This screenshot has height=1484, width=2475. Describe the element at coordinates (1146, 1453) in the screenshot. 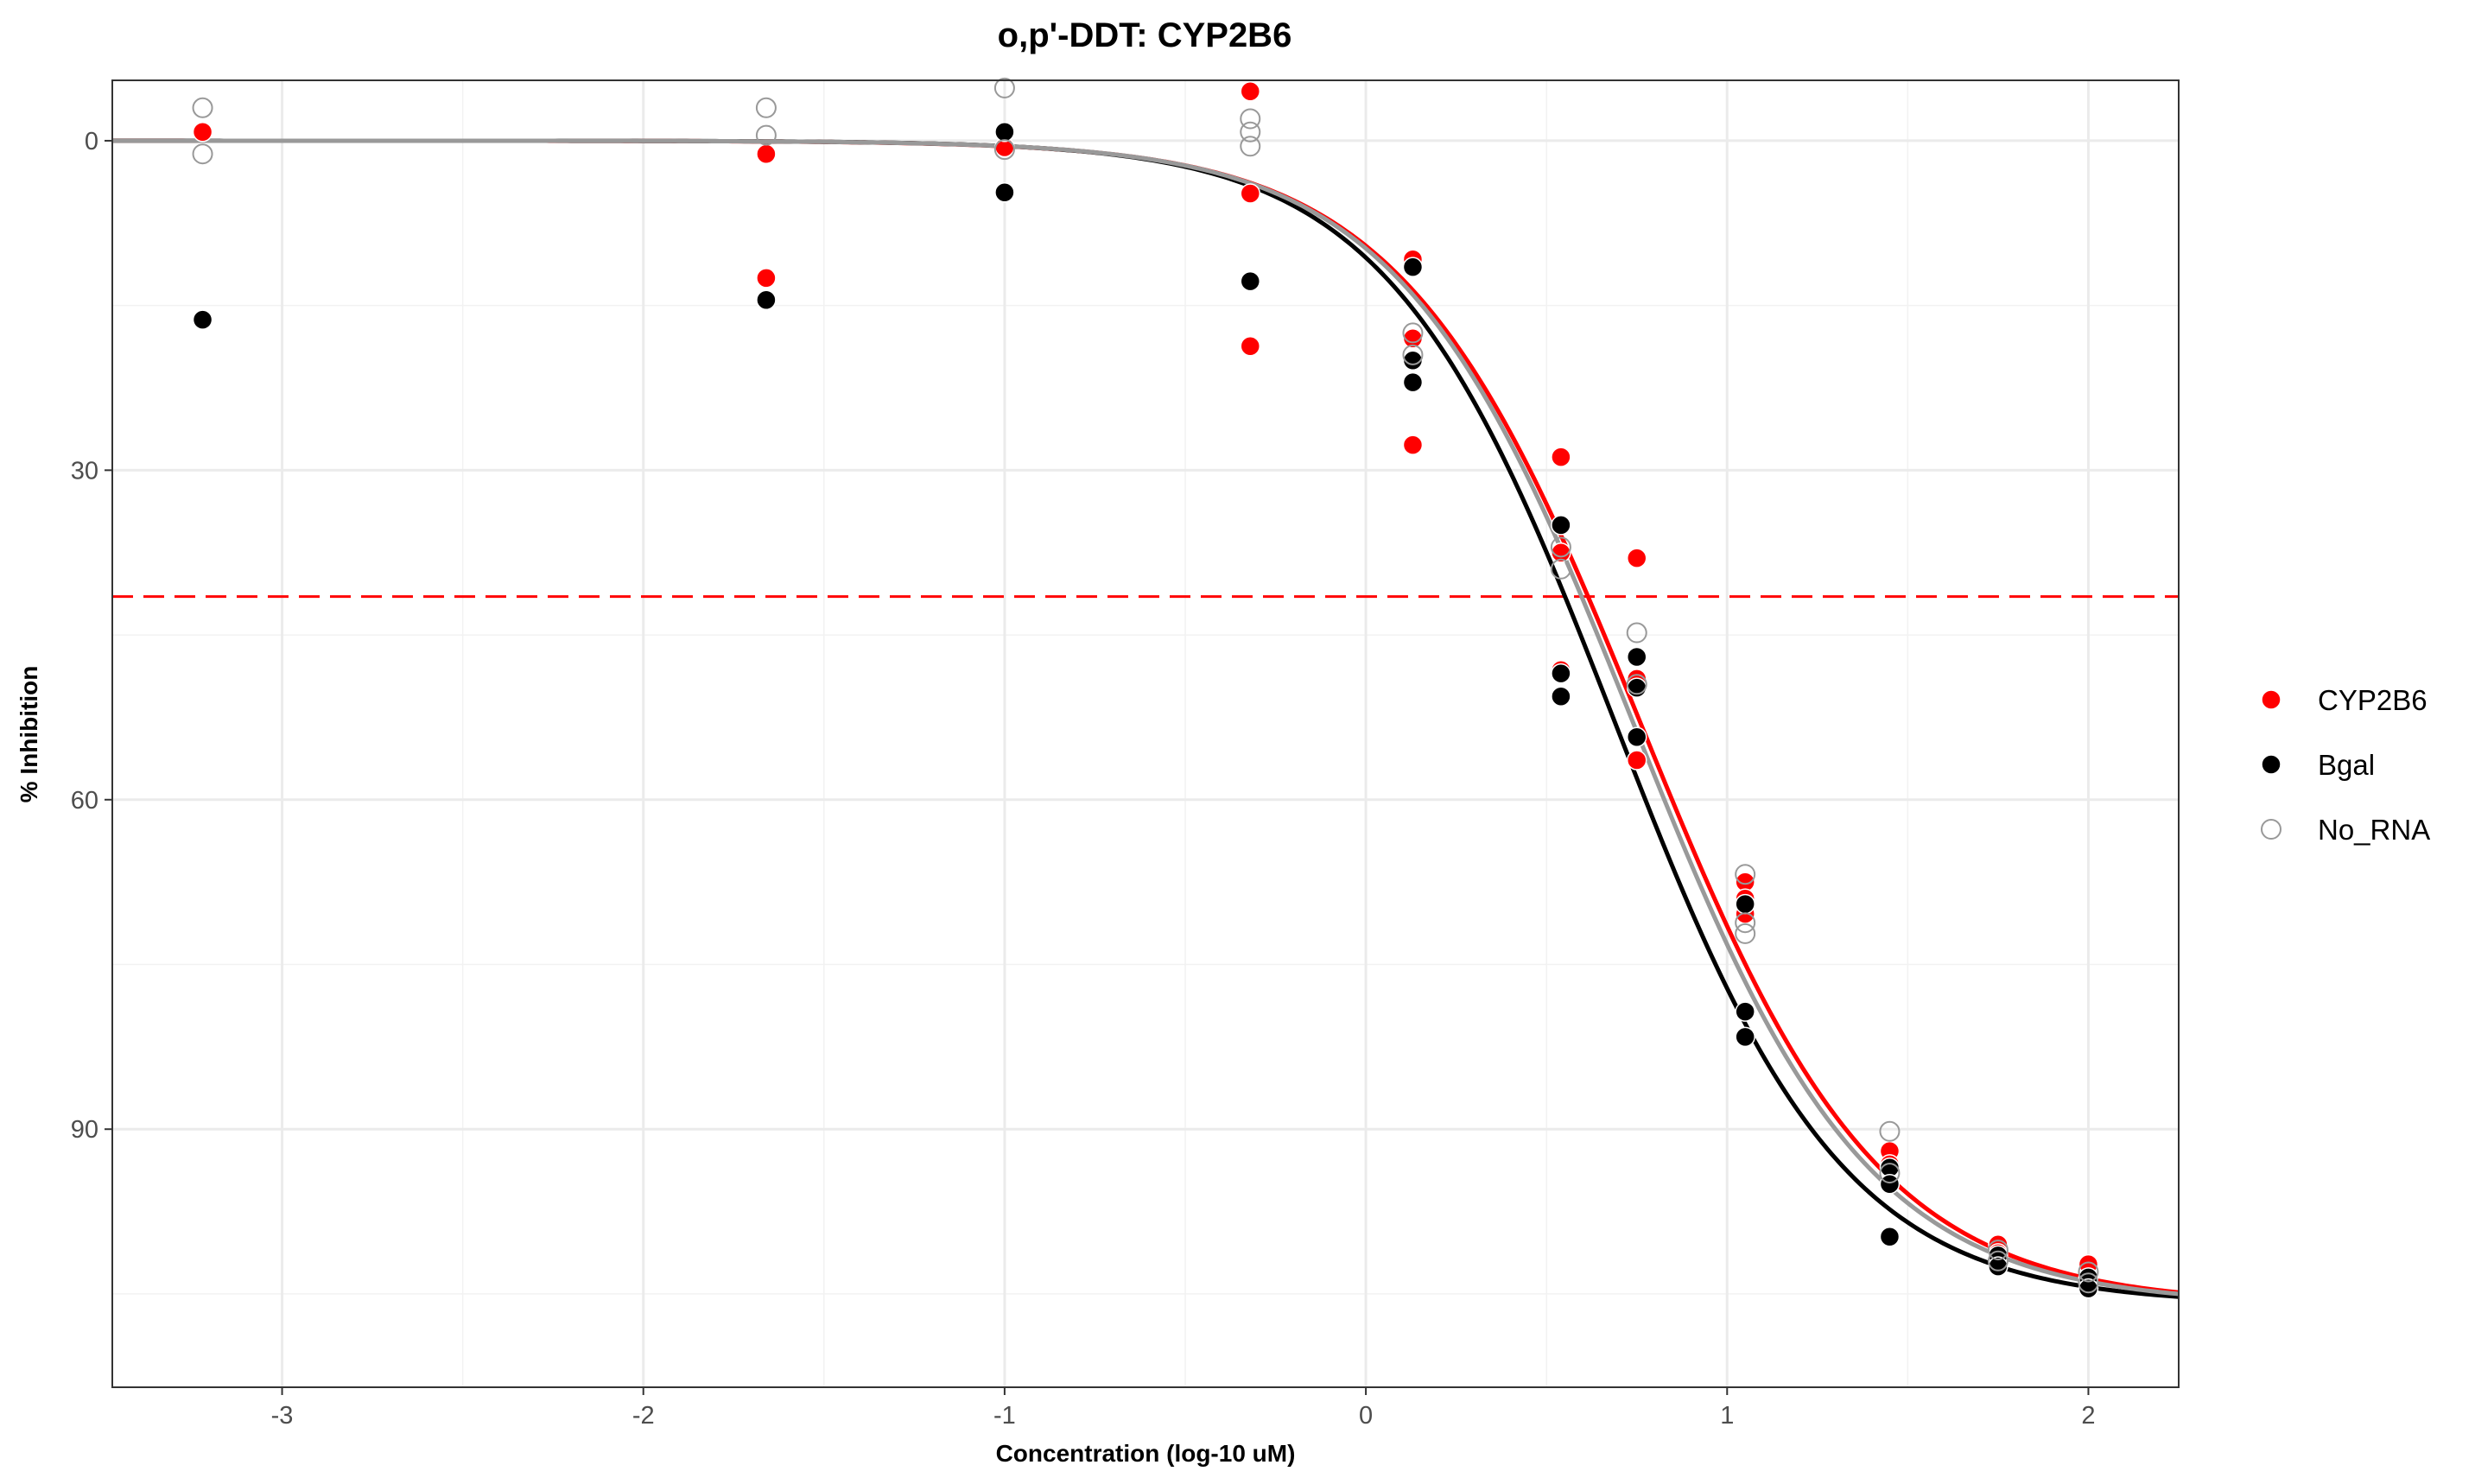

I see `x-axis-title: Concentration (log-10 uM)` at that location.